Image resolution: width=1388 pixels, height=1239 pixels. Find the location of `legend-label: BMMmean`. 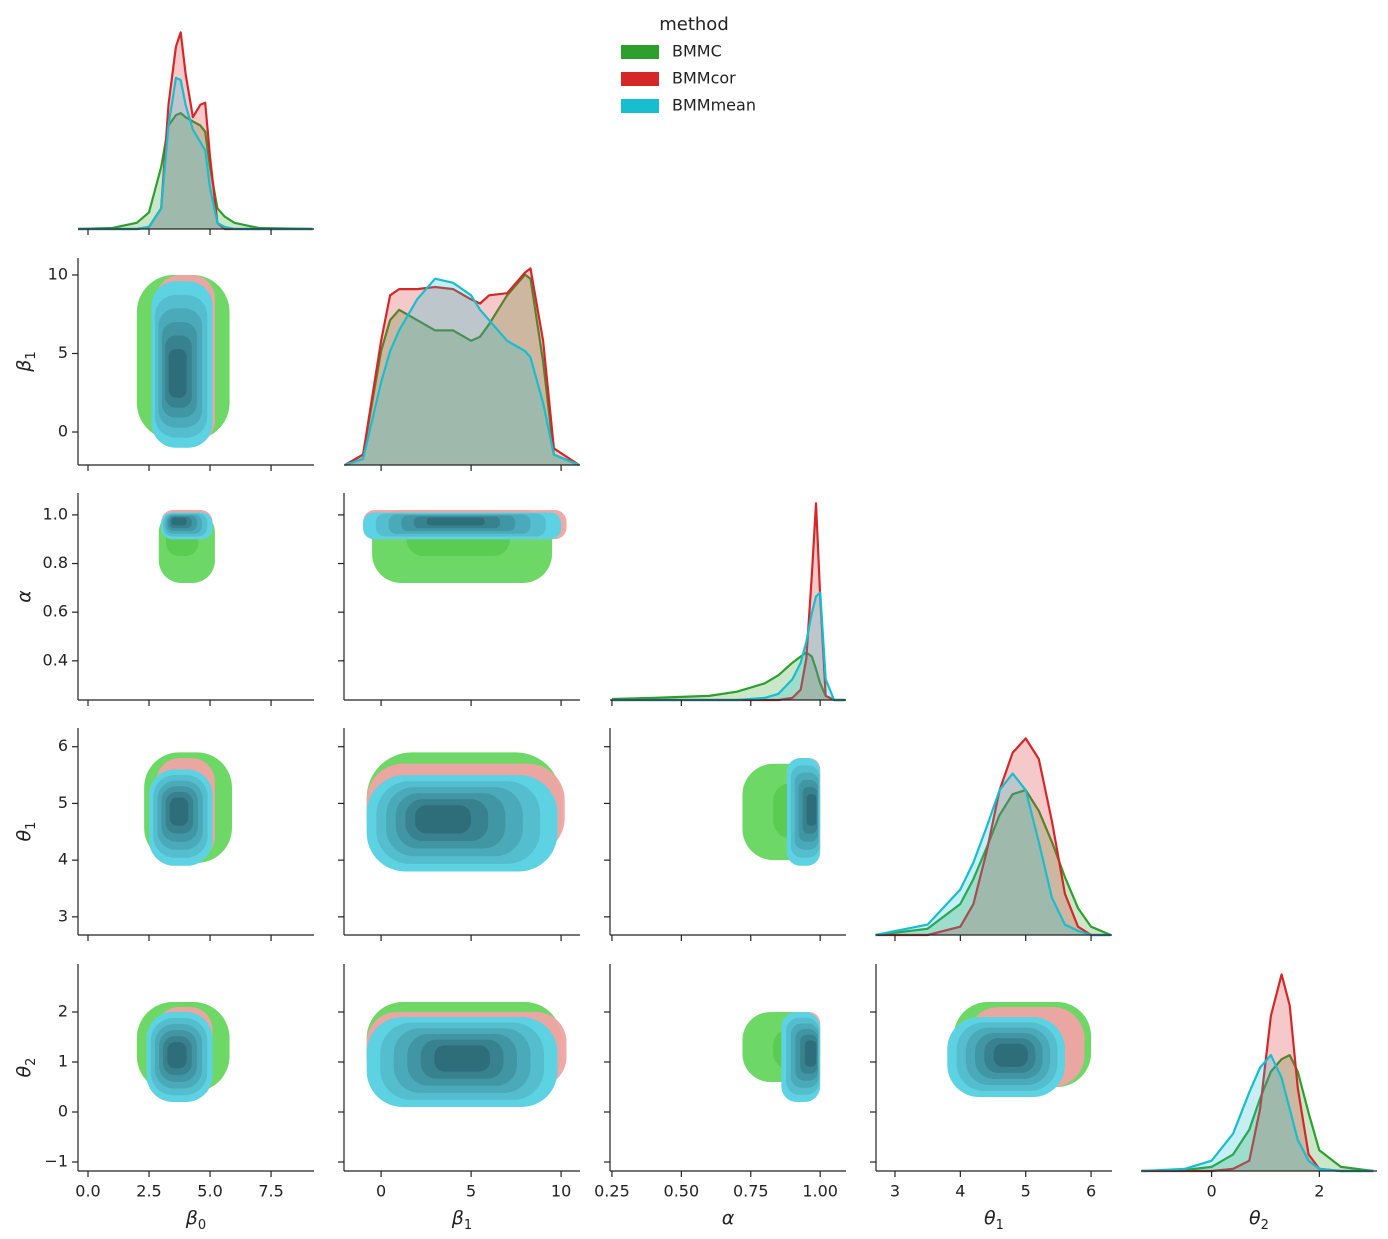

legend-label: BMMmean is located at coordinates (714, 105).